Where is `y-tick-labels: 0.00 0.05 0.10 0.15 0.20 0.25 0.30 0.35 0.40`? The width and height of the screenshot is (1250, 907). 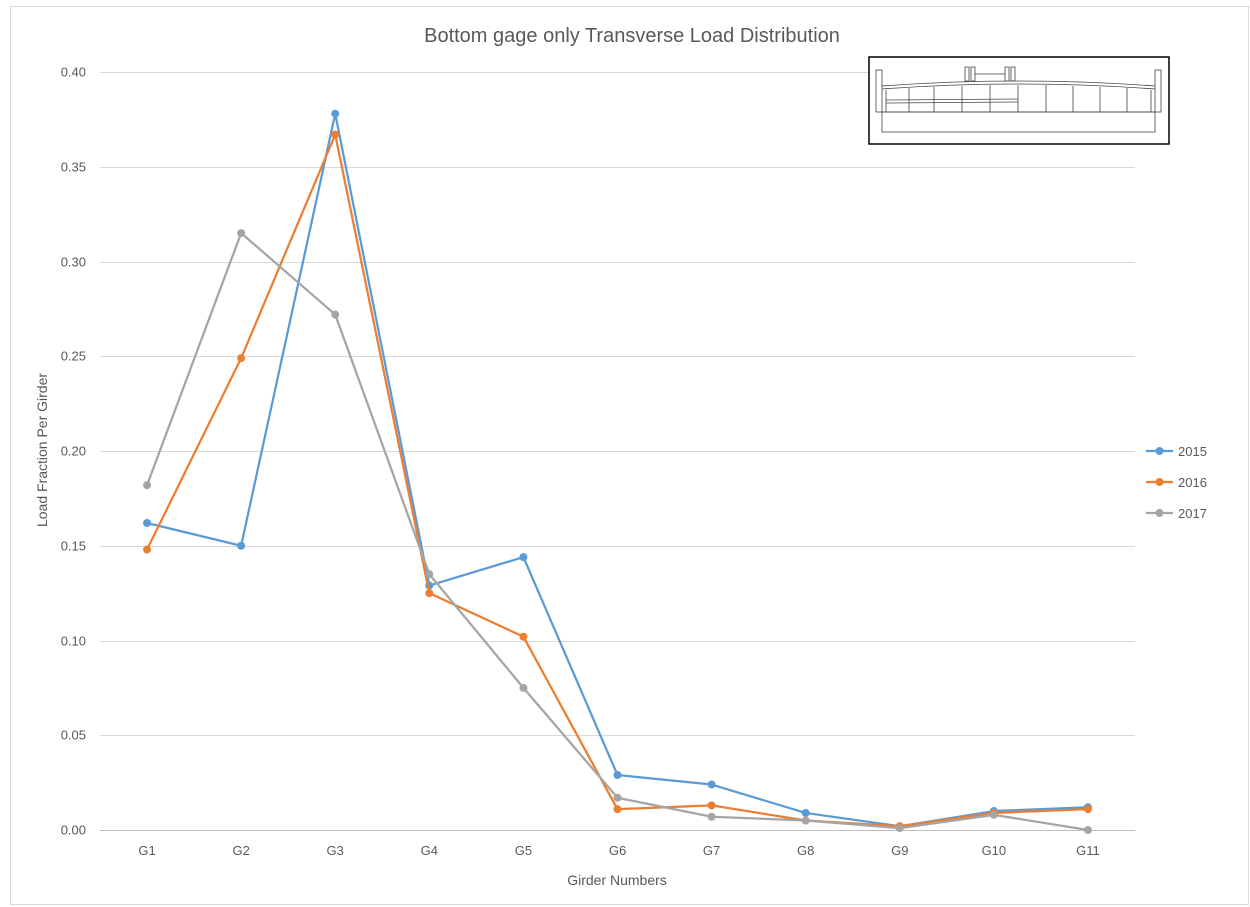
y-tick-labels: 0.00 0.05 0.10 0.15 0.20 0.25 0.30 0.35 0.40 is located at coordinates (73, 451).